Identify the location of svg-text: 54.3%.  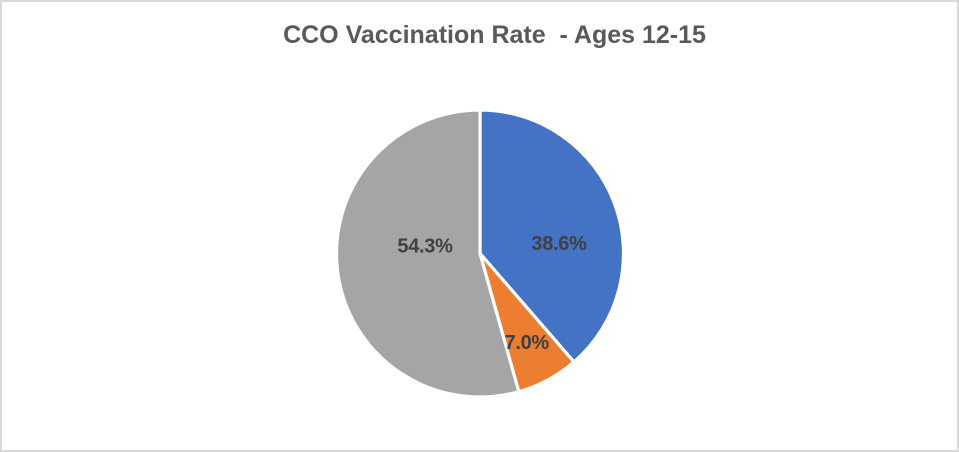
(425, 246).